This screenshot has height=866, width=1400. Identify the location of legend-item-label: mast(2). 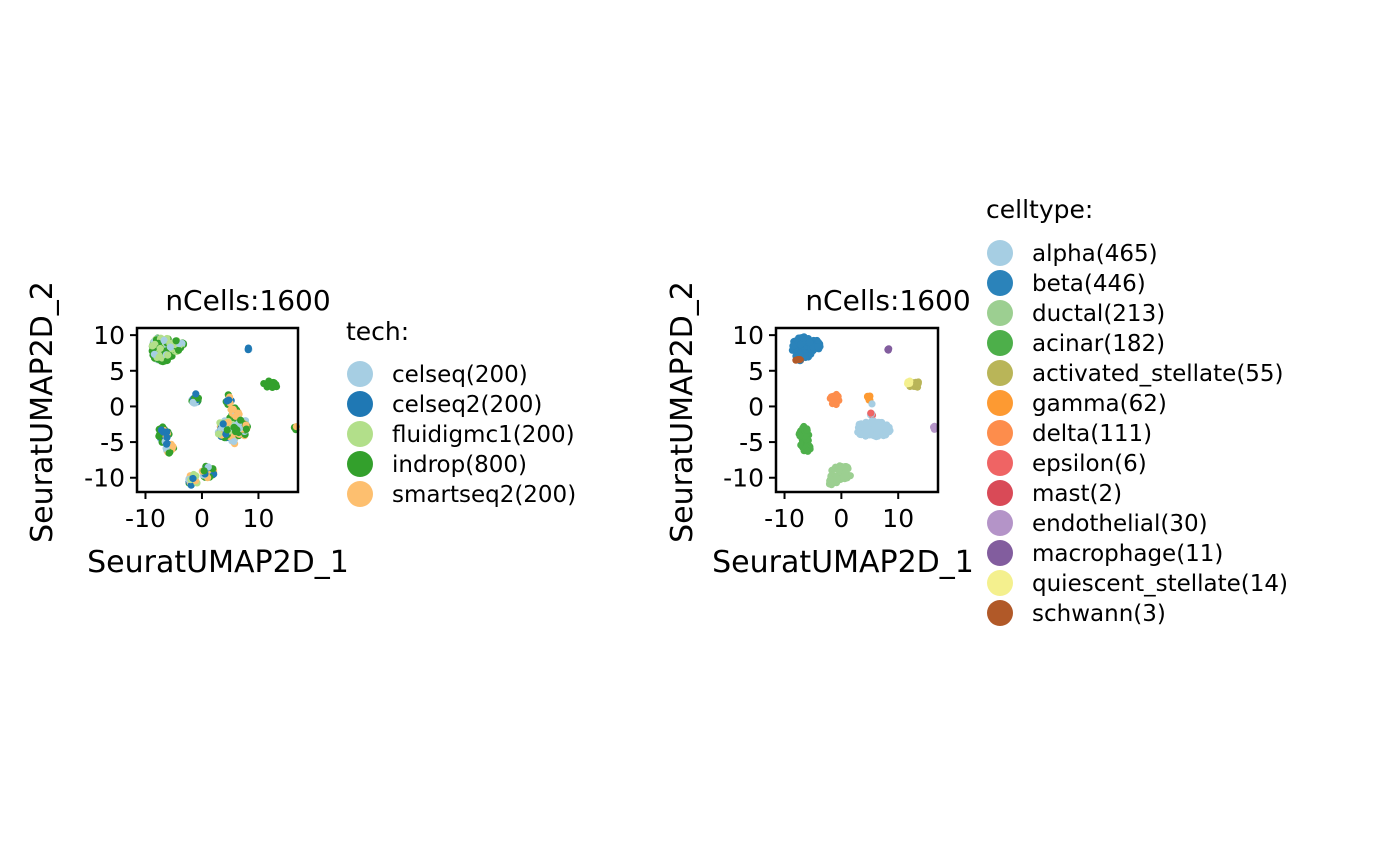
(1077, 494).